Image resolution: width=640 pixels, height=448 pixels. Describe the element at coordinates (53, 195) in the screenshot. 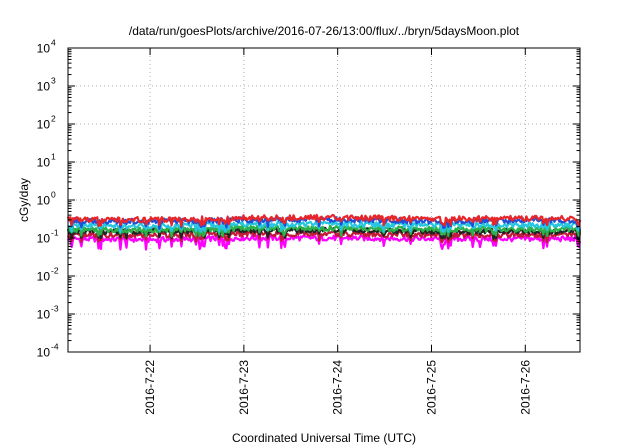

I see `y-tick-exponent: 0` at that location.